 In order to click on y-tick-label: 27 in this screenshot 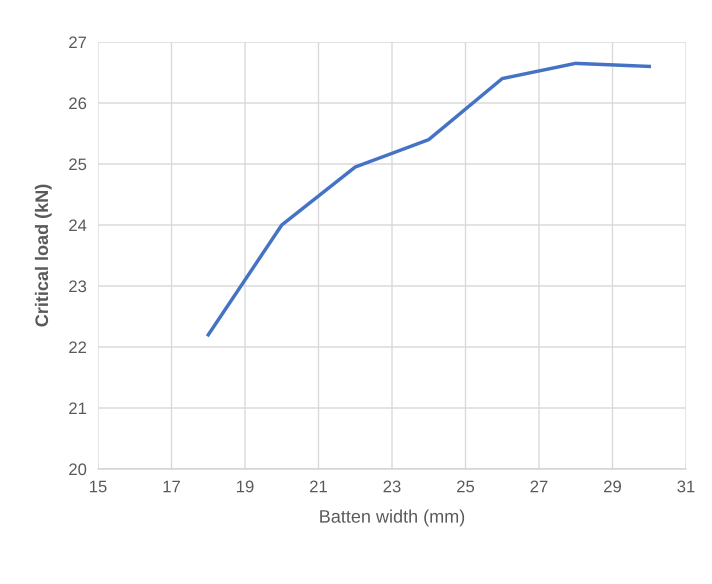, I will do `click(77, 42)`.